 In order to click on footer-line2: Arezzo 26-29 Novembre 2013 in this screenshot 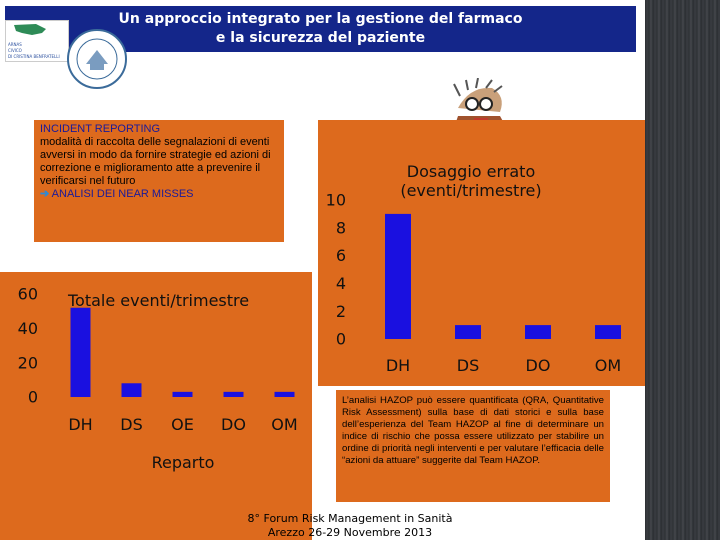, I will do `click(350, 532)`.